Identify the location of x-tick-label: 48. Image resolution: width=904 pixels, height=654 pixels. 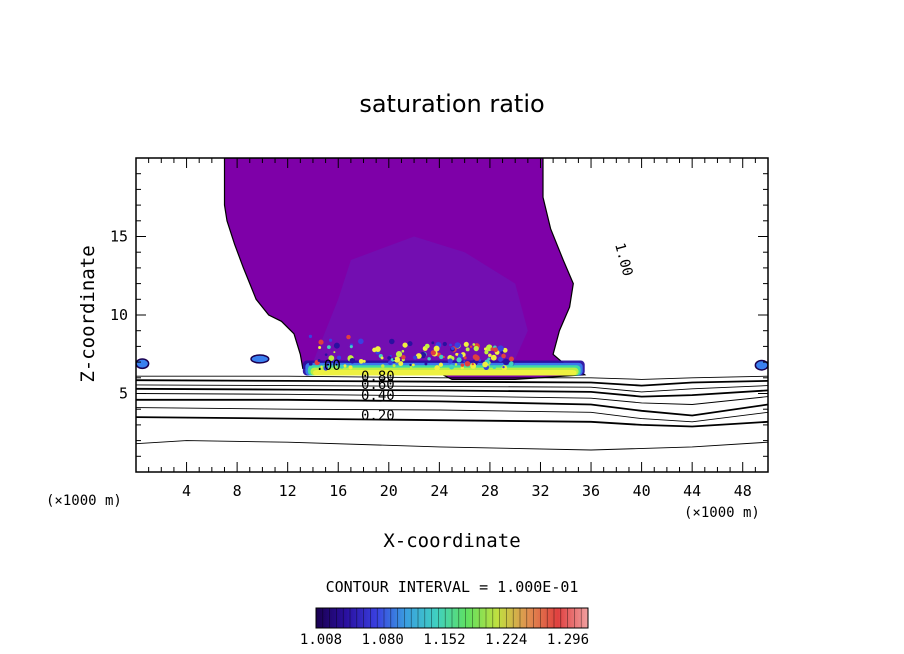
(743, 491).